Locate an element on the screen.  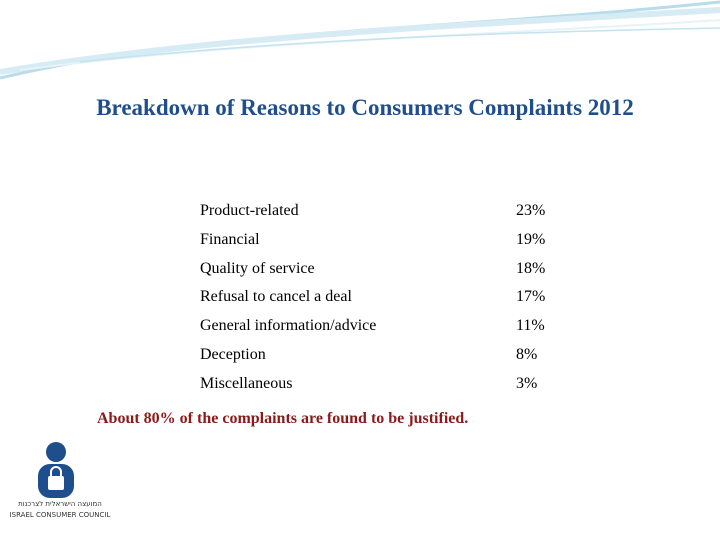
reason-label: Refusal to cancel a deal is located at coordinates (276, 297).